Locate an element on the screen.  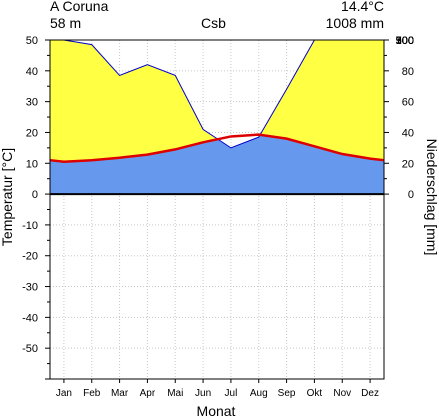
y-axis-label-right: Niederschlag [mm] is located at coordinates (431, 197).